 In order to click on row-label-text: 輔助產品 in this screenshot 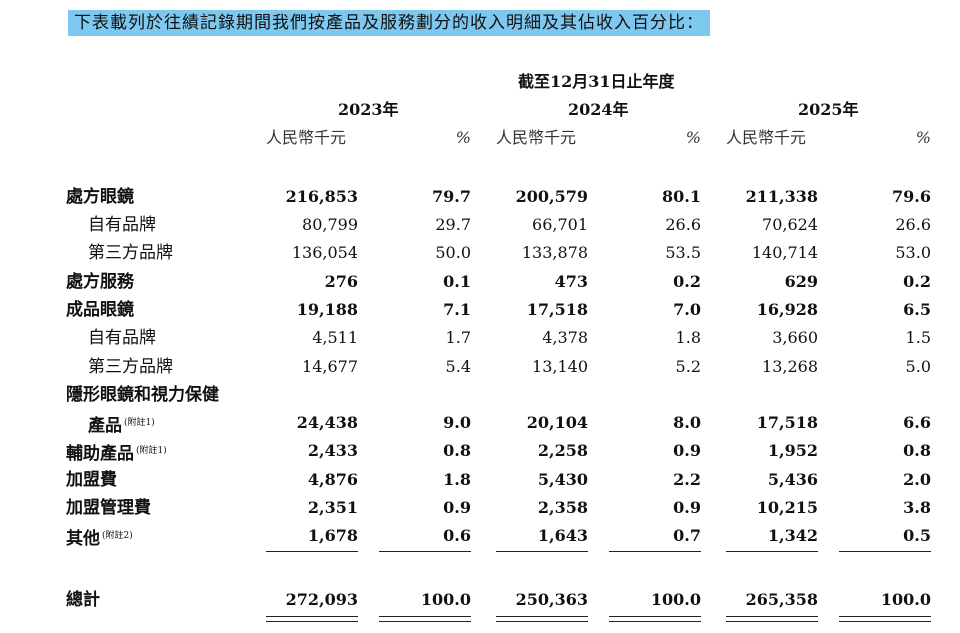, I will do `click(100, 454)`.